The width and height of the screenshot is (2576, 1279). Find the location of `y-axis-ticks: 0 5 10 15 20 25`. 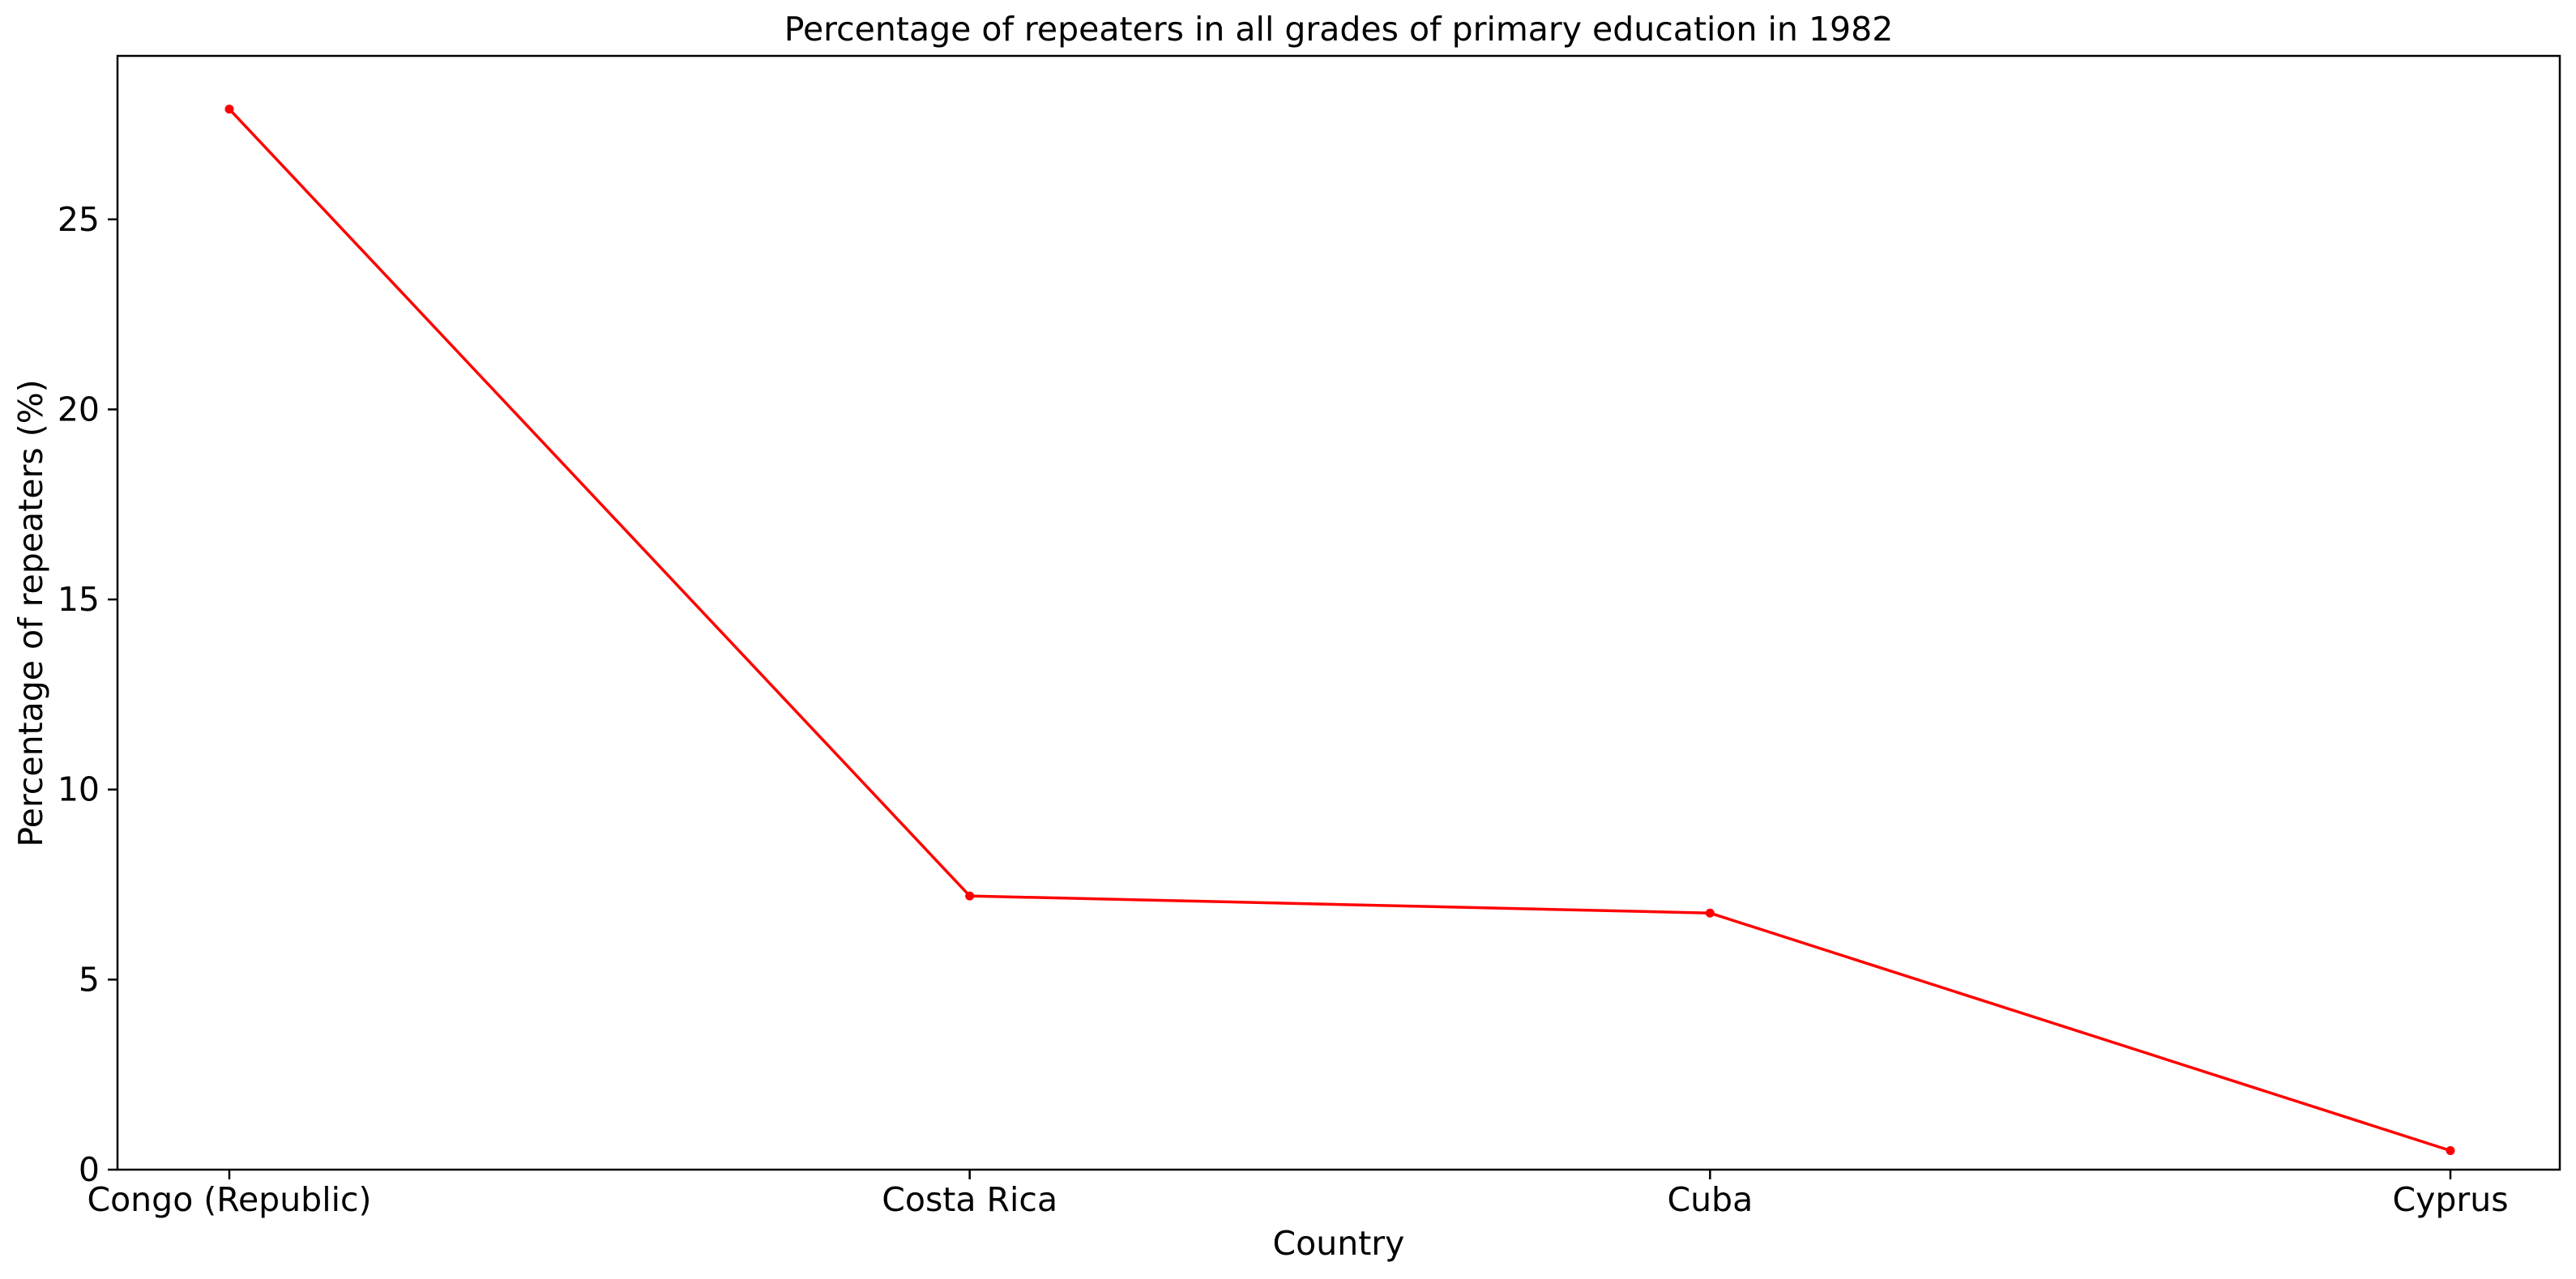

y-axis-ticks: 0 5 10 15 20 25 is located at coordinates (87, 694).